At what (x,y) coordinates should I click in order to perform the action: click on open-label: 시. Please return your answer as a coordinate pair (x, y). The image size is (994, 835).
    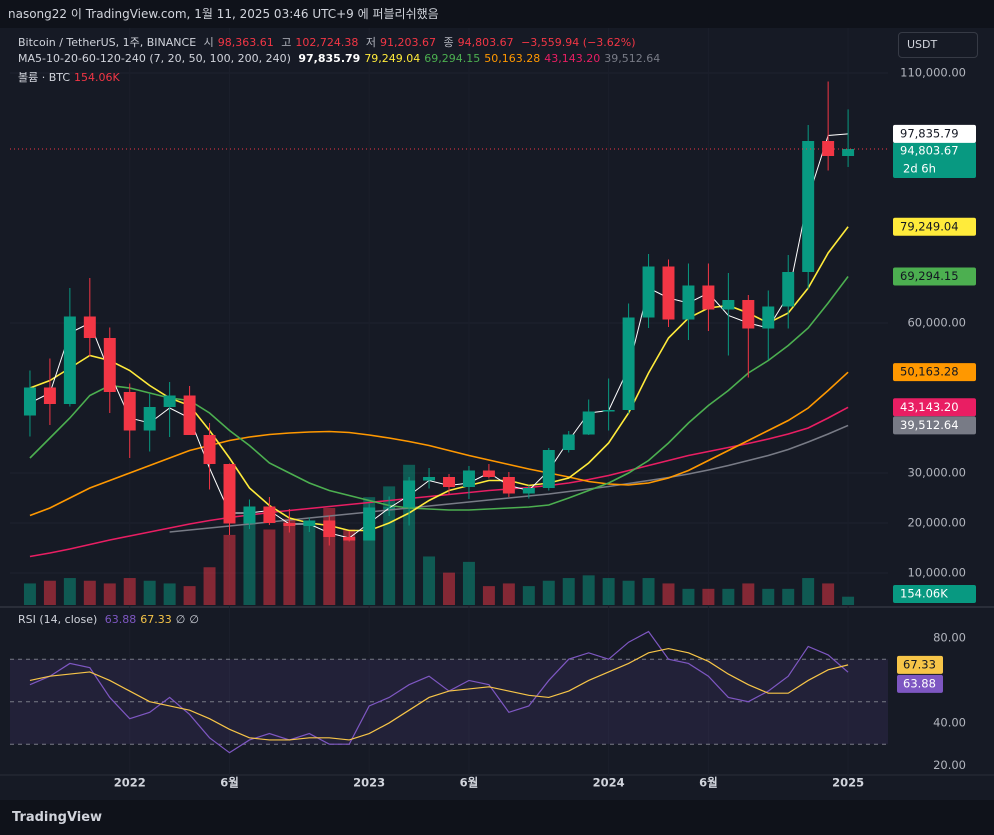
    Looking at the image, I should click on (208, 42).